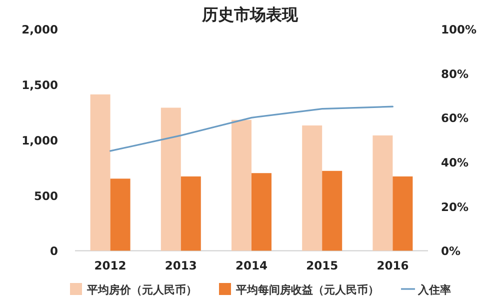 This screenshot has width=500, height=307. Describe the element at coordinates (40, 140) in the screenshot. I see `y-tick-label: 1,000` at that location.